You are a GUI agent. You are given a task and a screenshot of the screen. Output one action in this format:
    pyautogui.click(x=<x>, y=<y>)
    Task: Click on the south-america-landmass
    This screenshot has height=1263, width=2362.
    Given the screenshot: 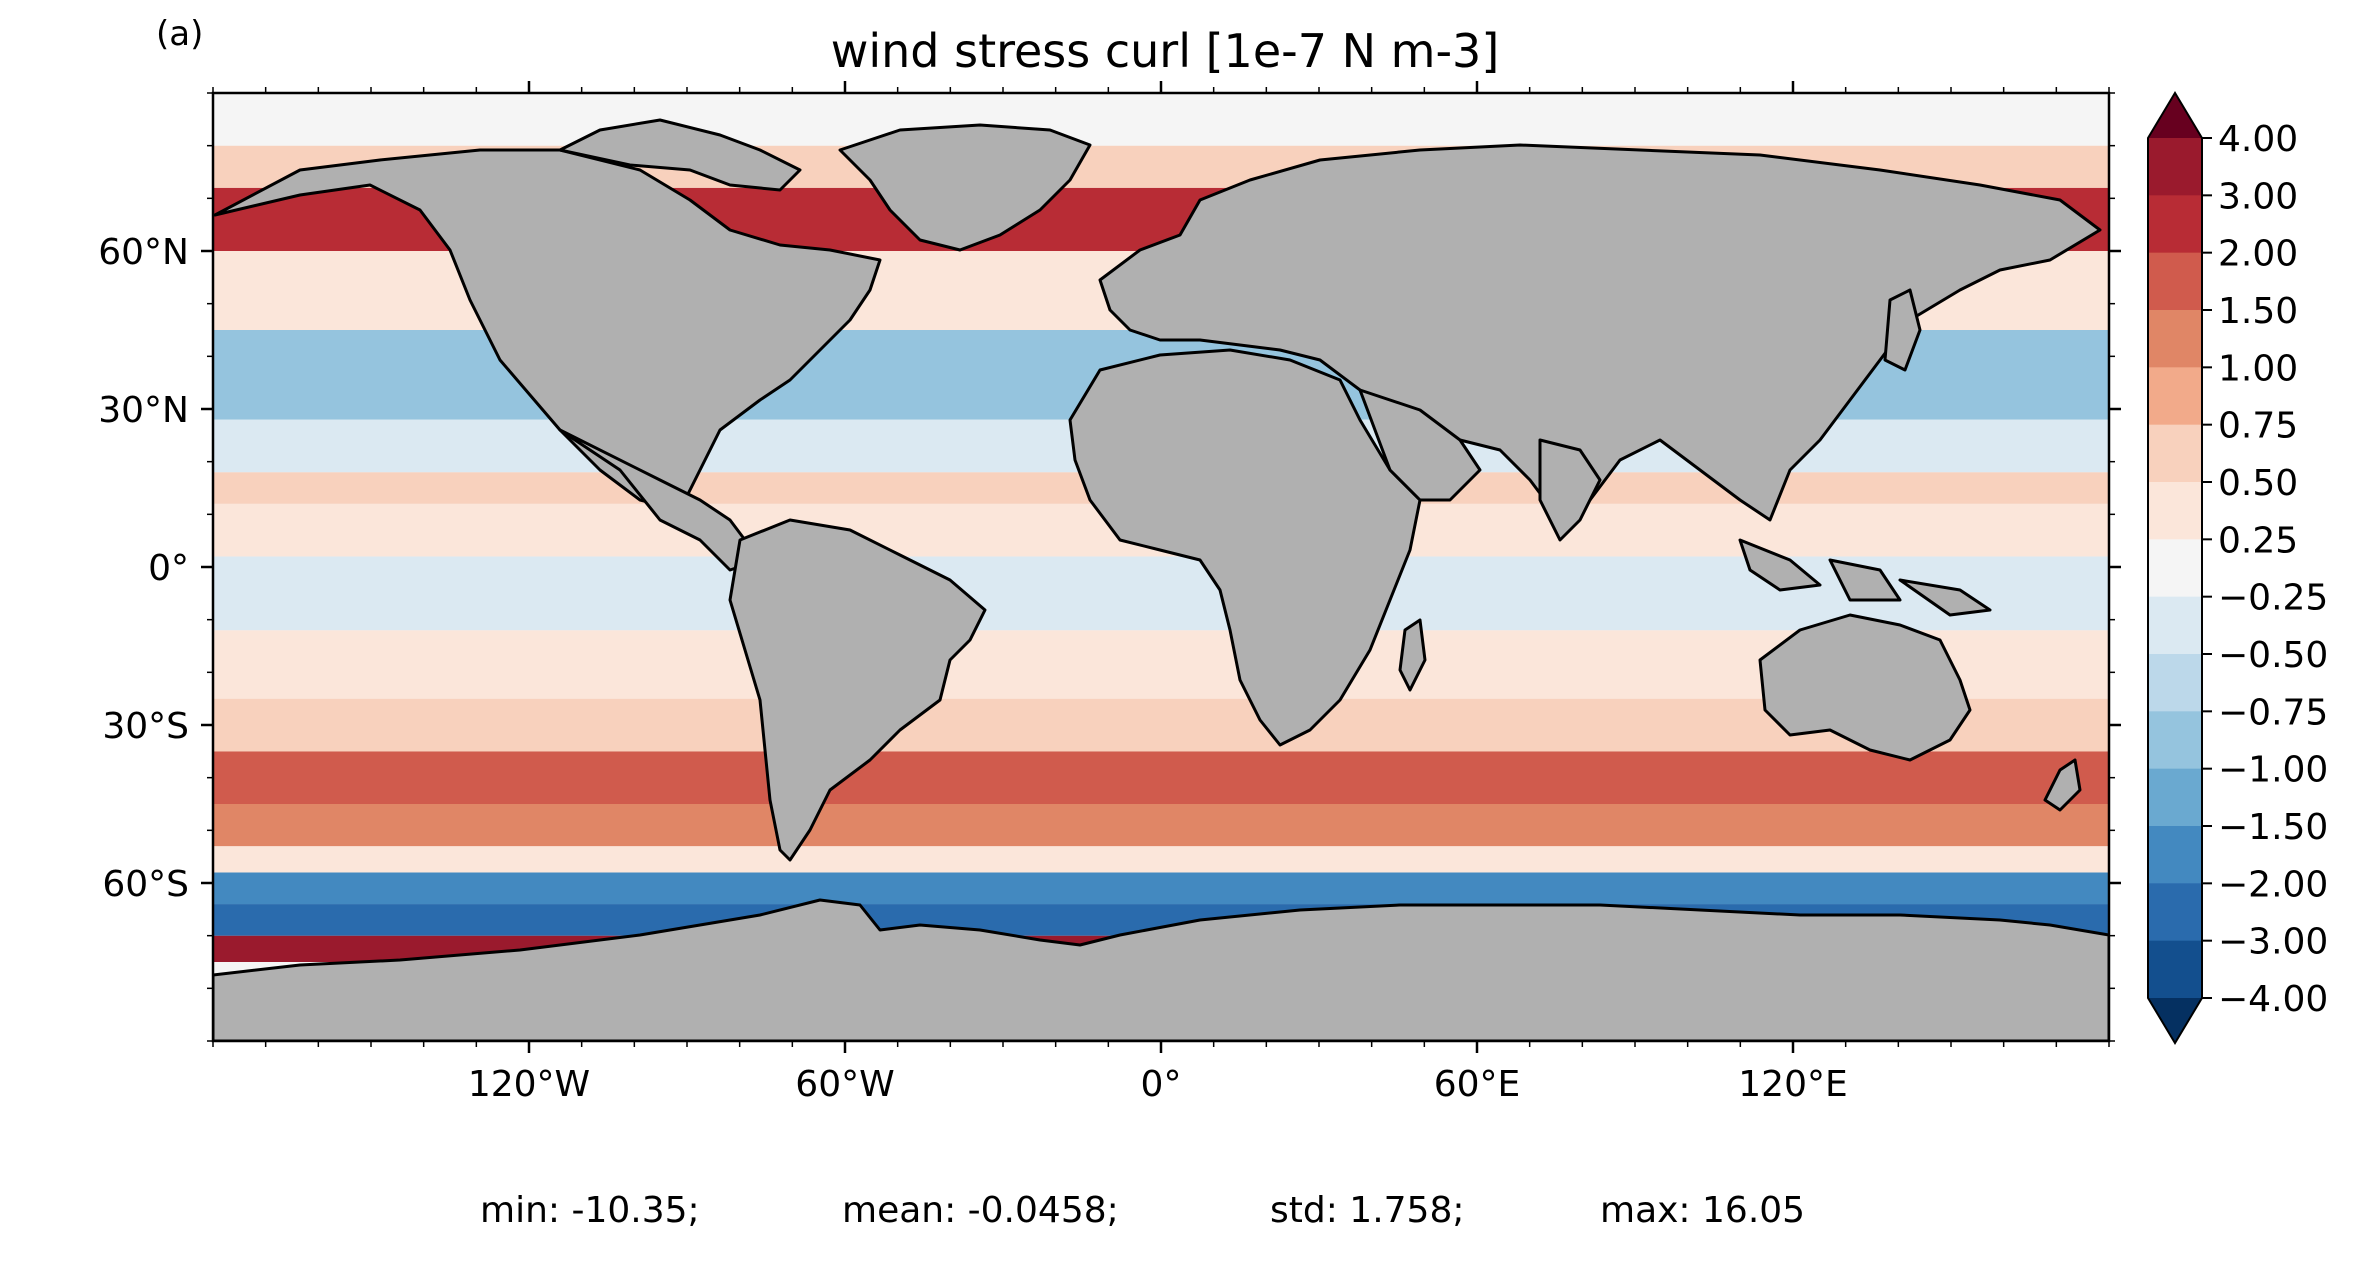 What is the action you would take?
    pyautogui.click(x=857, y=690)
    